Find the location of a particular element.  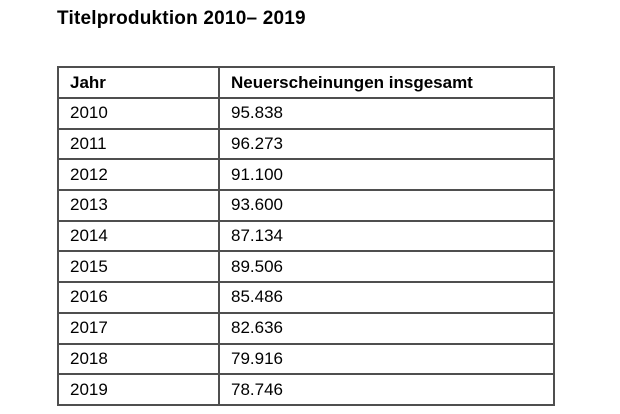

table-row: 2015 89.506 is located at coordinates (306, 267).